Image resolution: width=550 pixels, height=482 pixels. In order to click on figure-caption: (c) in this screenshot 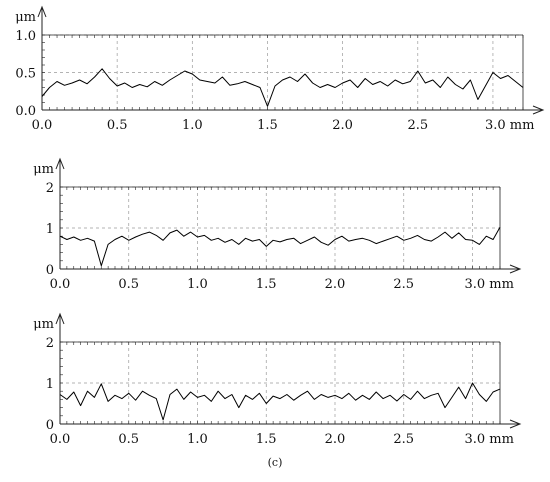, I will do `click(275, 462)`.